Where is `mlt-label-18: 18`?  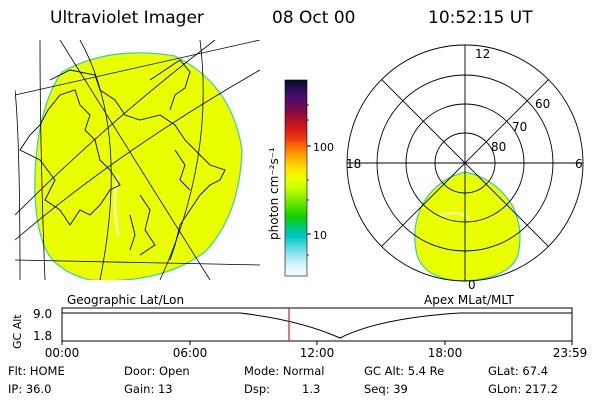 mlt-label-18: 18 is located at coordinates (353, 164).